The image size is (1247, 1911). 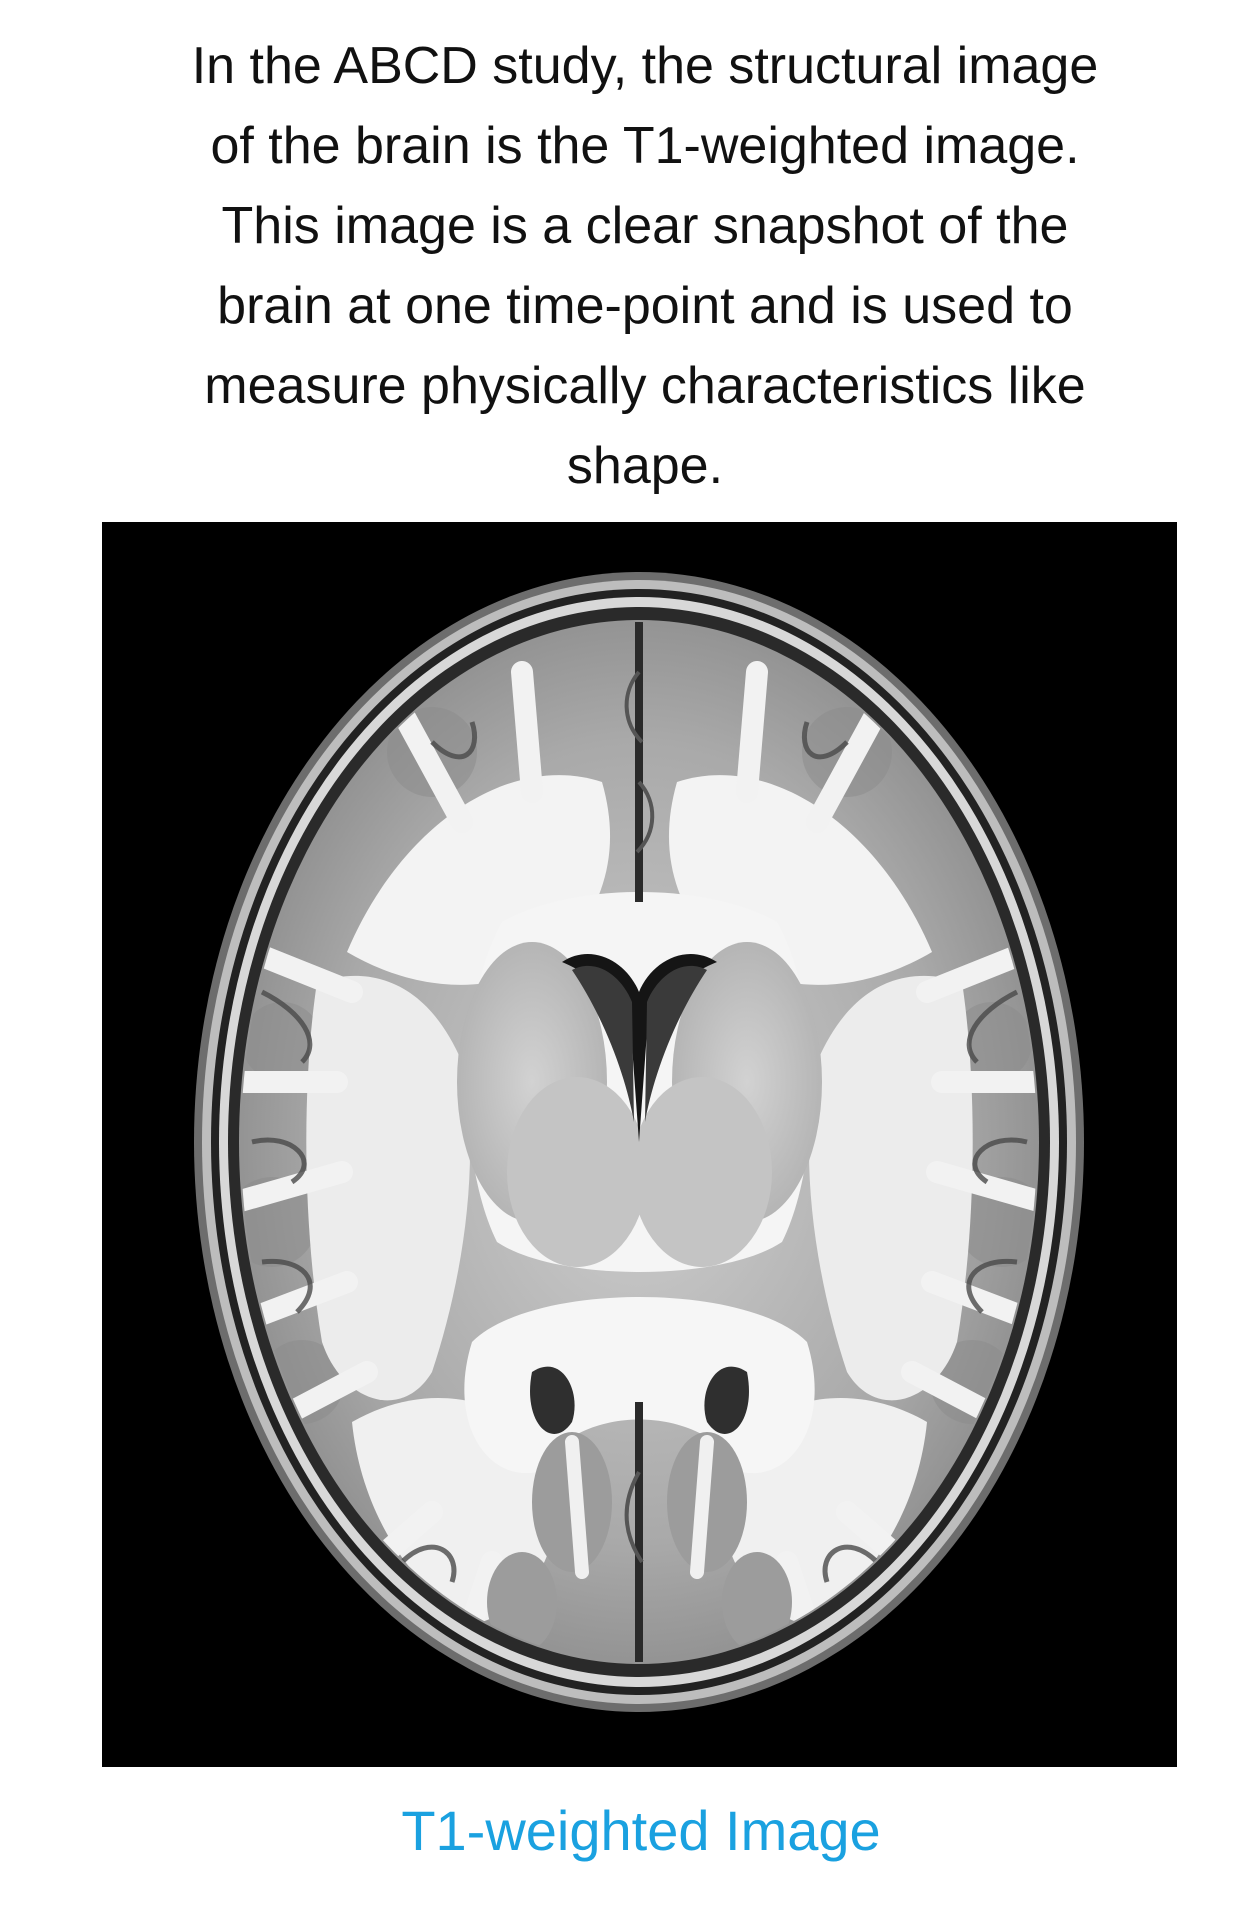 What do you see at coordinates (645, 146) in the screenshot?
I see `intro-line-2: of the brain is the T1-weighted image.` at bounding box center [645, 146].